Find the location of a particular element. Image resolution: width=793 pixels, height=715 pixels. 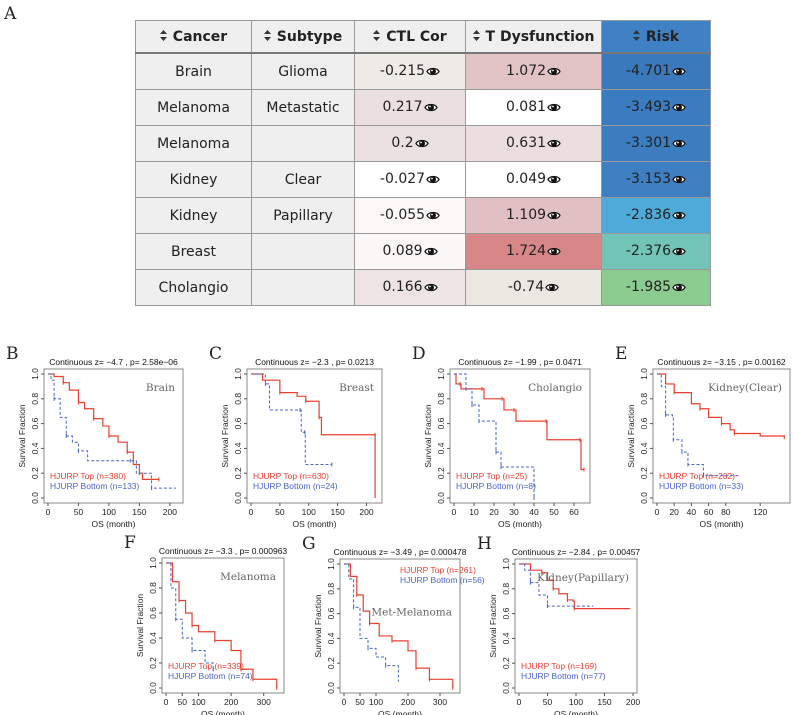

legend-entry: HJURP Top (n=630) is located at coordinates (291, 476).